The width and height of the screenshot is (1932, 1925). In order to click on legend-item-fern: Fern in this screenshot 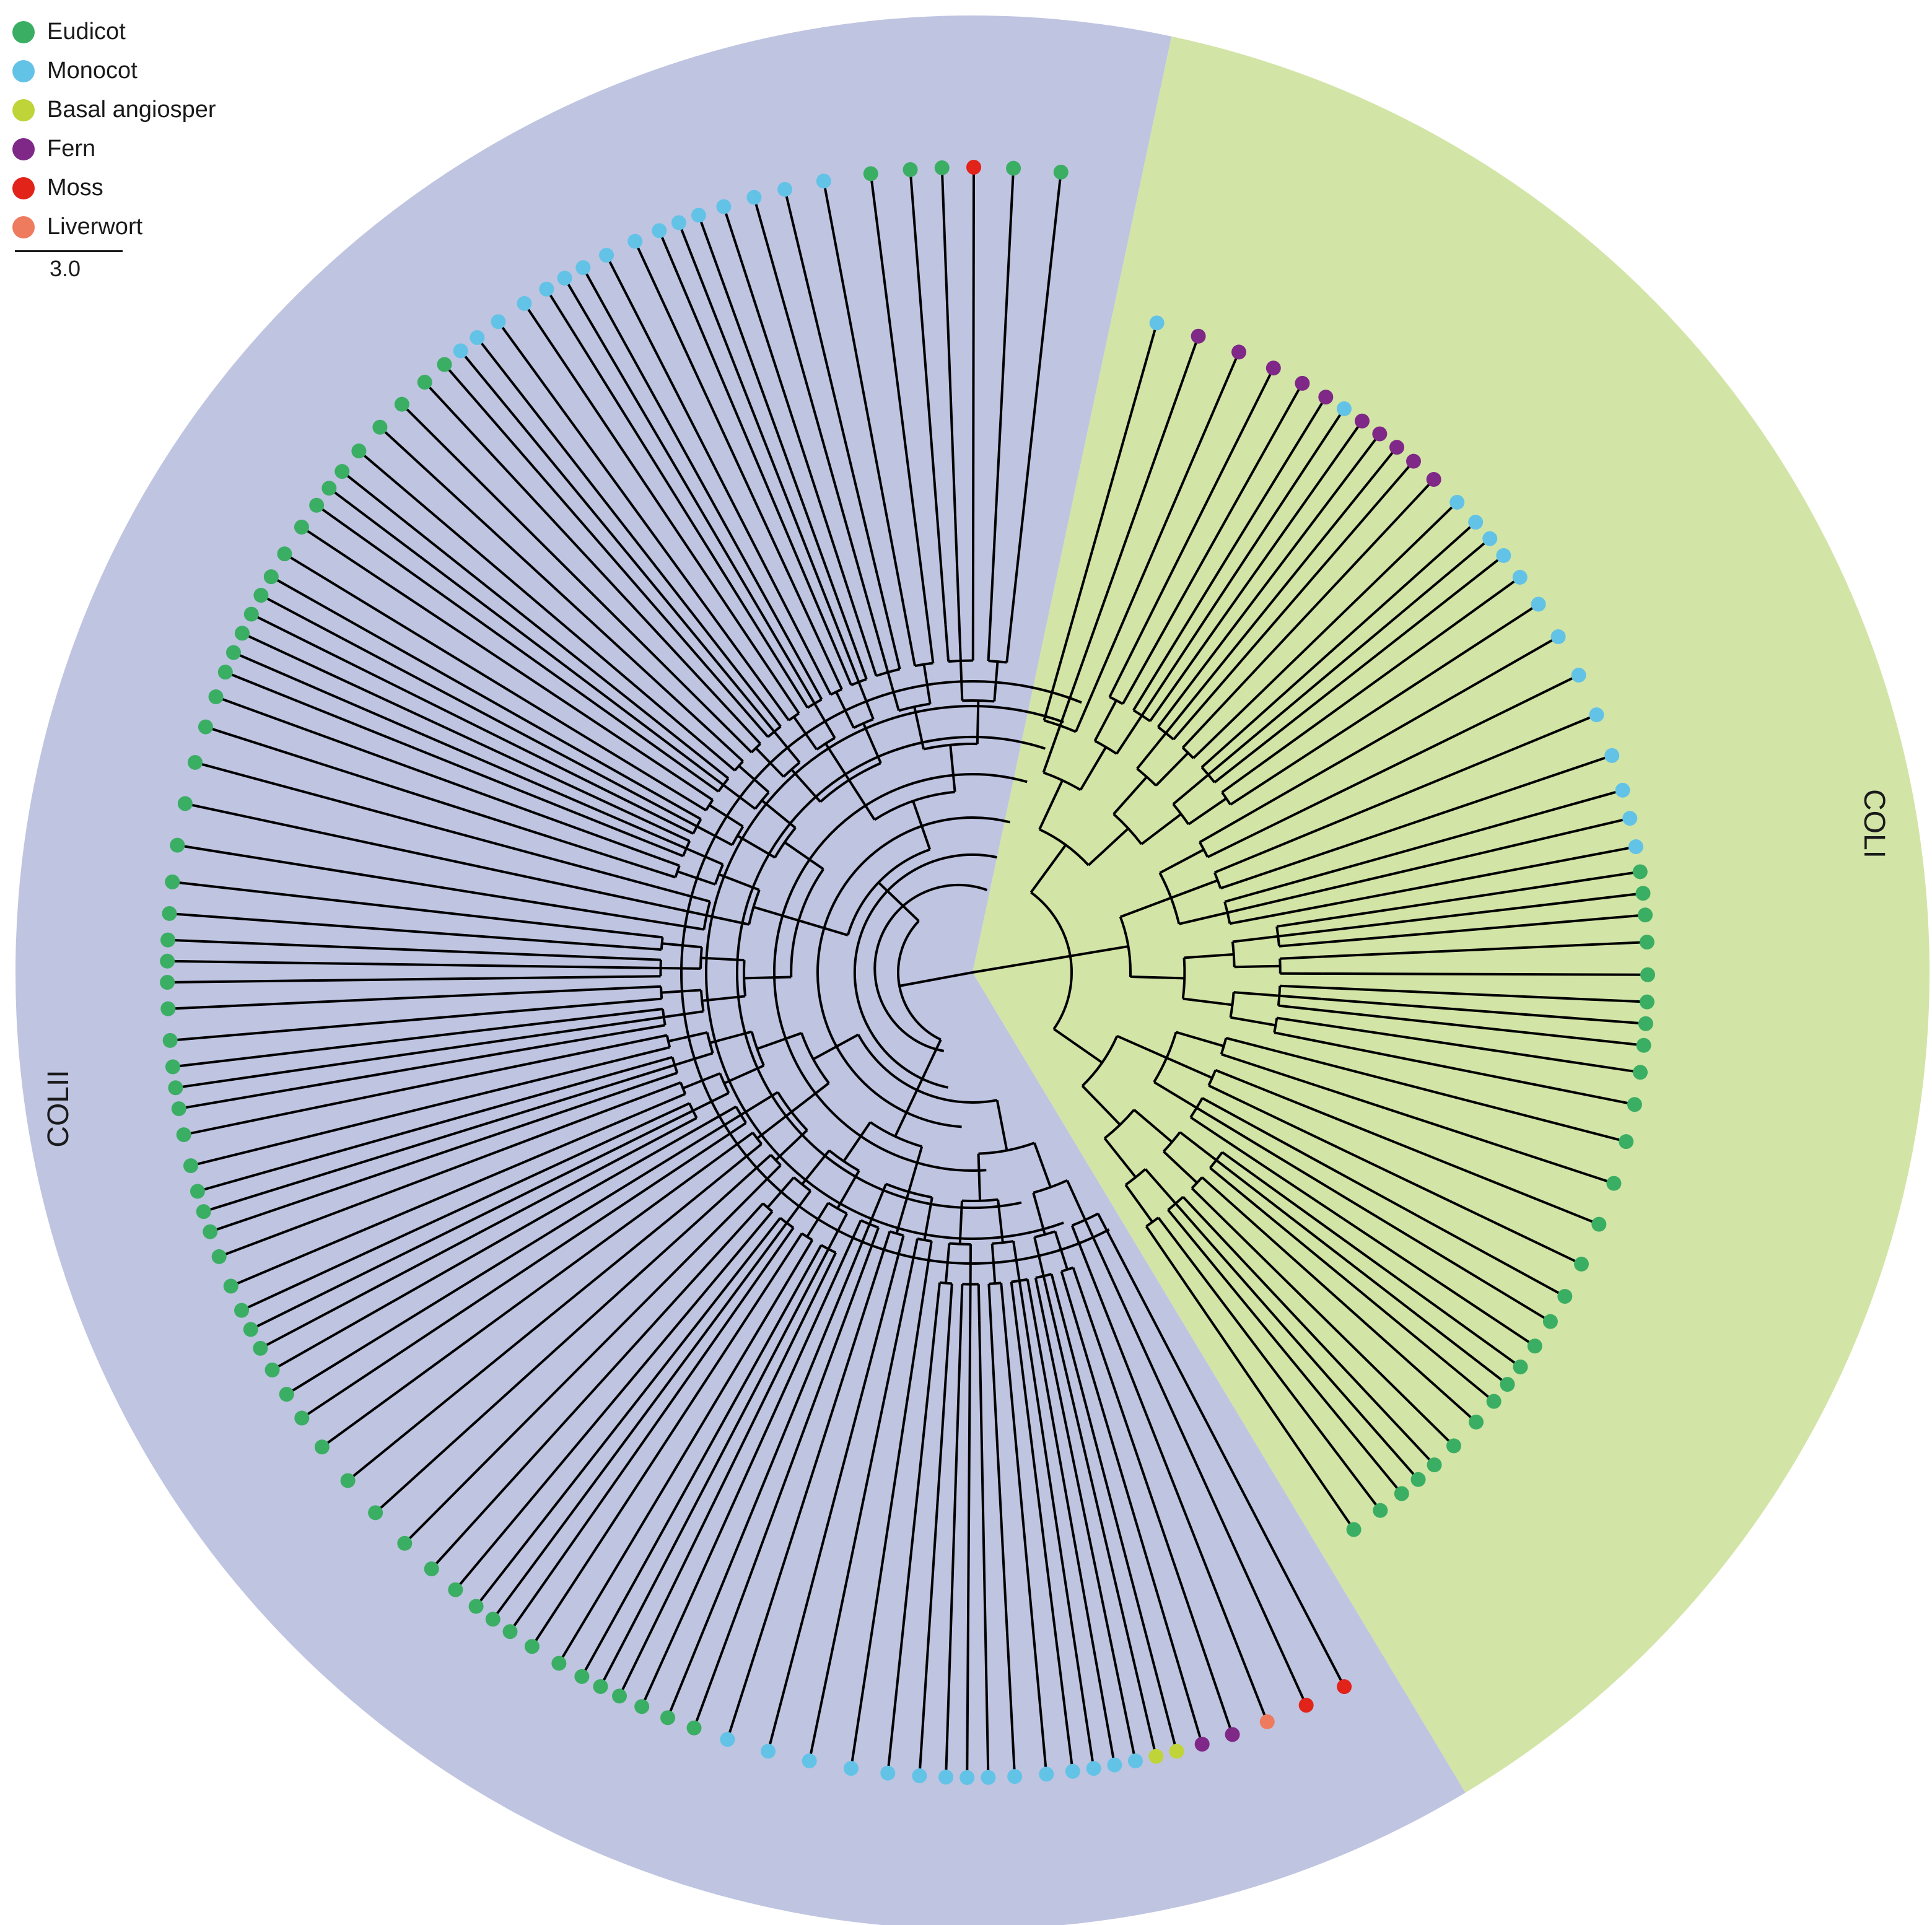, I will do `click(114, 148)`.